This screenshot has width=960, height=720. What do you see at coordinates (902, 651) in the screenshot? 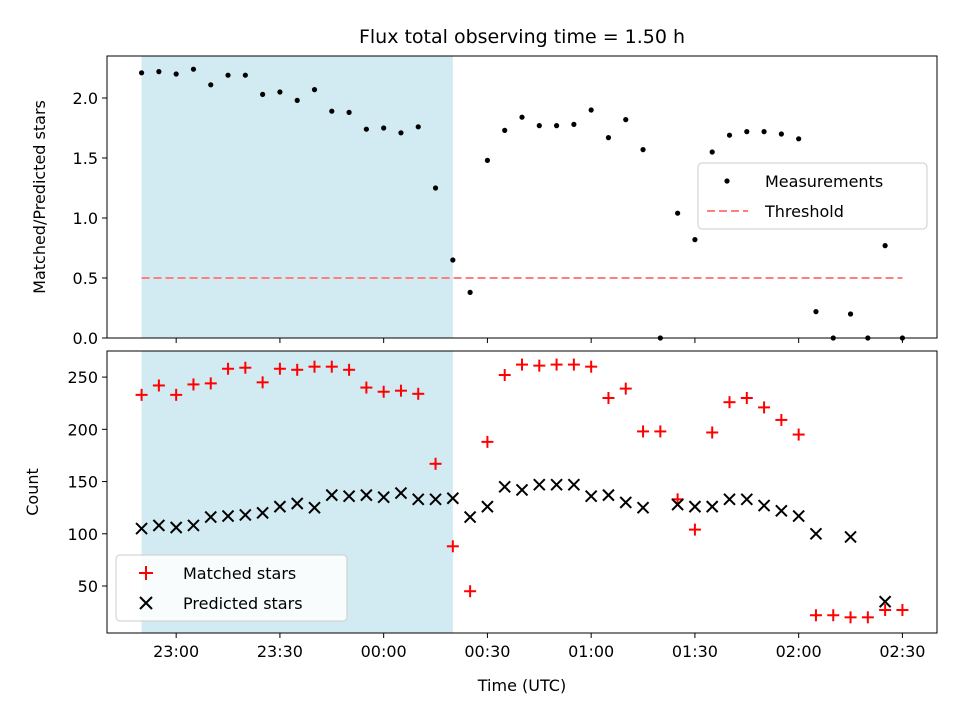
I see `bottom-xtick-label-02-30: 02:30` at bounding box center [902, 651].